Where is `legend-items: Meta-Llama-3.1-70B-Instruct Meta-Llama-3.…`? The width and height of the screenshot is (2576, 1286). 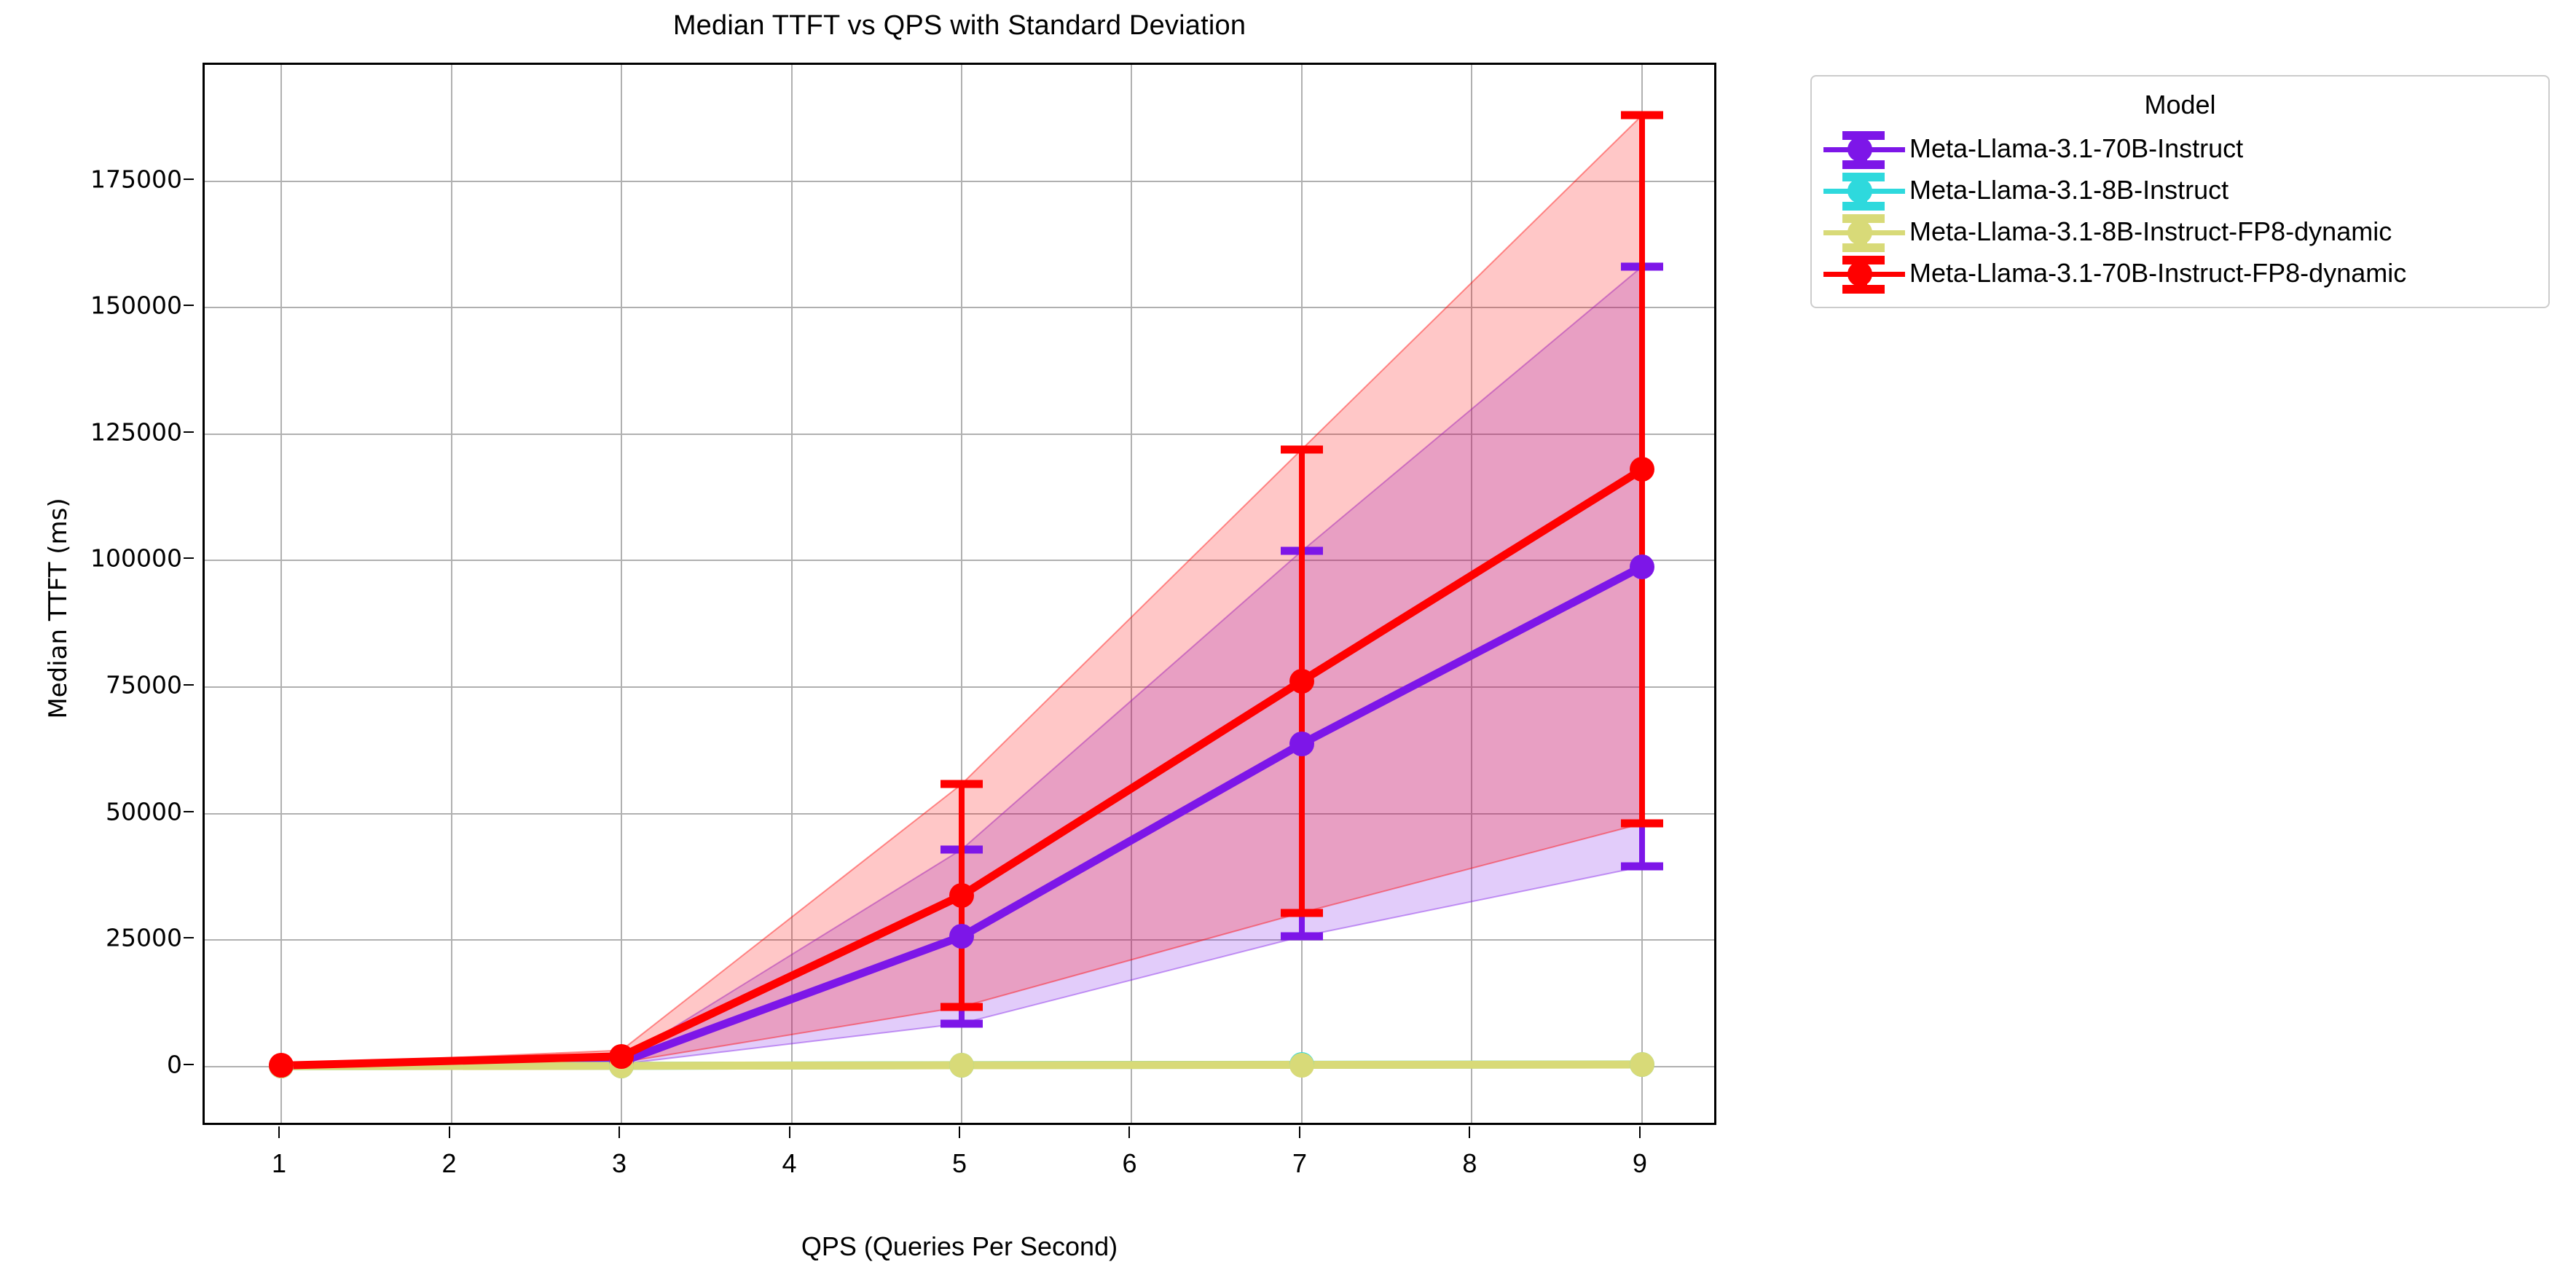
legend-items: Meta-Llama-3.1-70B-Instruct Meta-Llama-3.… is located at coordinates (2180, 211).